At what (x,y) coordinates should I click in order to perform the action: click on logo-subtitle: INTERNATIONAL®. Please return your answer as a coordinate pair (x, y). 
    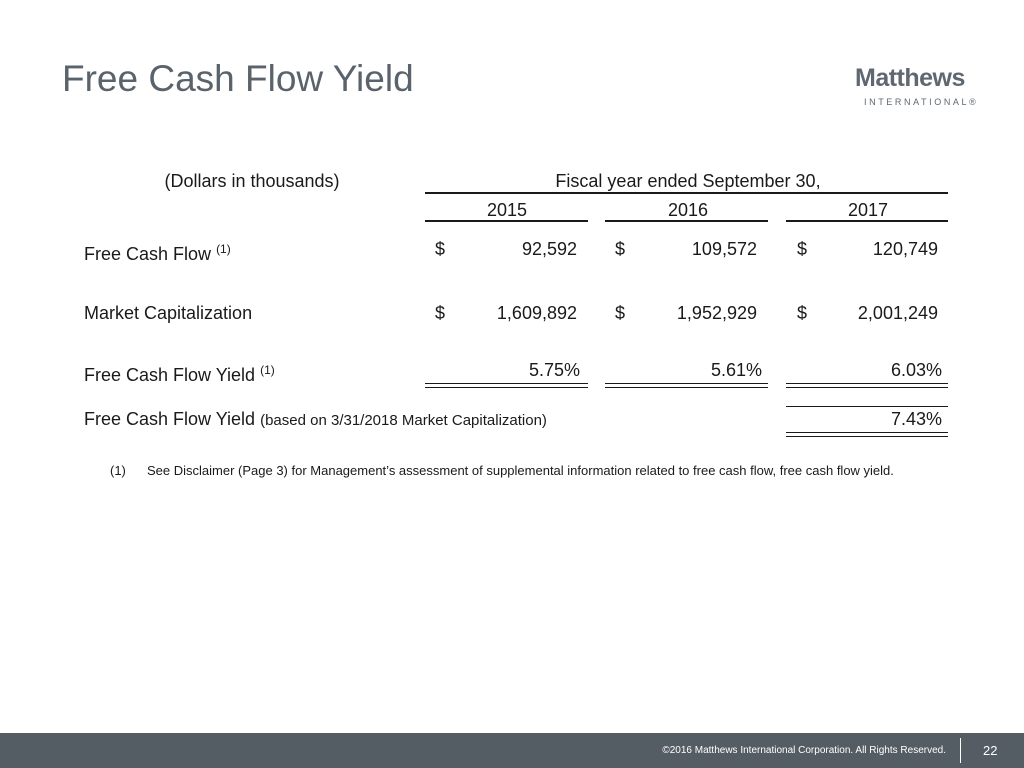
    Looking at the image, I should click on (921, 102).